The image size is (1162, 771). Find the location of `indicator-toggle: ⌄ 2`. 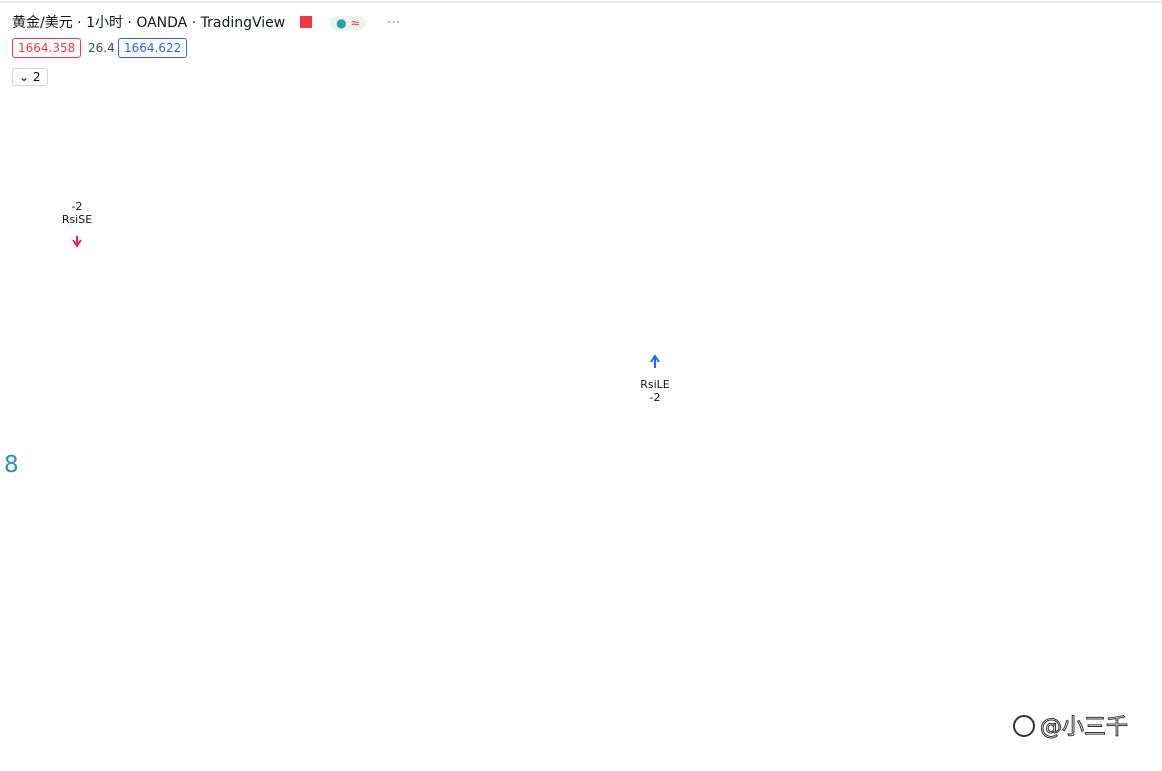

indicator-toggle: ⌄ 2 is located at coordinates (30, 77).